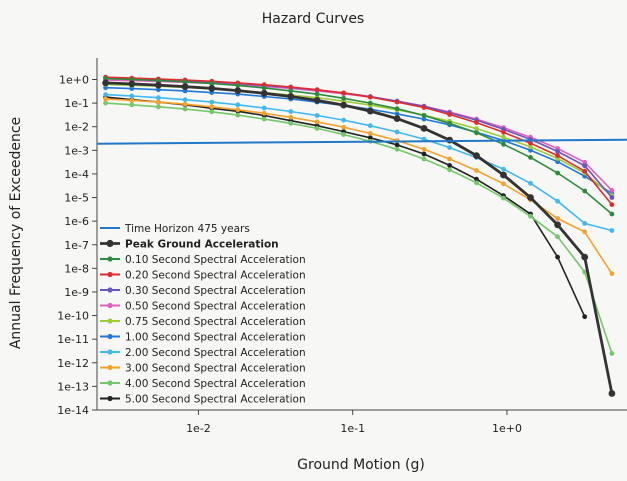 This screenshot has height=481, width=627. I want to click on y-tick-label: 1e-3, so click(76, 150).